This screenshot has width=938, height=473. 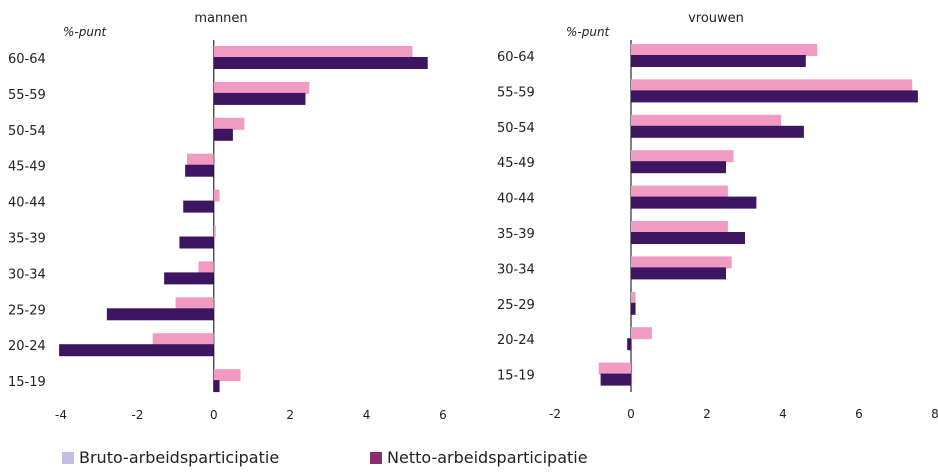 What do you see at coordinates (367, 415) in the screenshot?
I see `x-tick-label-mannen: 4` at bounding box center [367, 415].